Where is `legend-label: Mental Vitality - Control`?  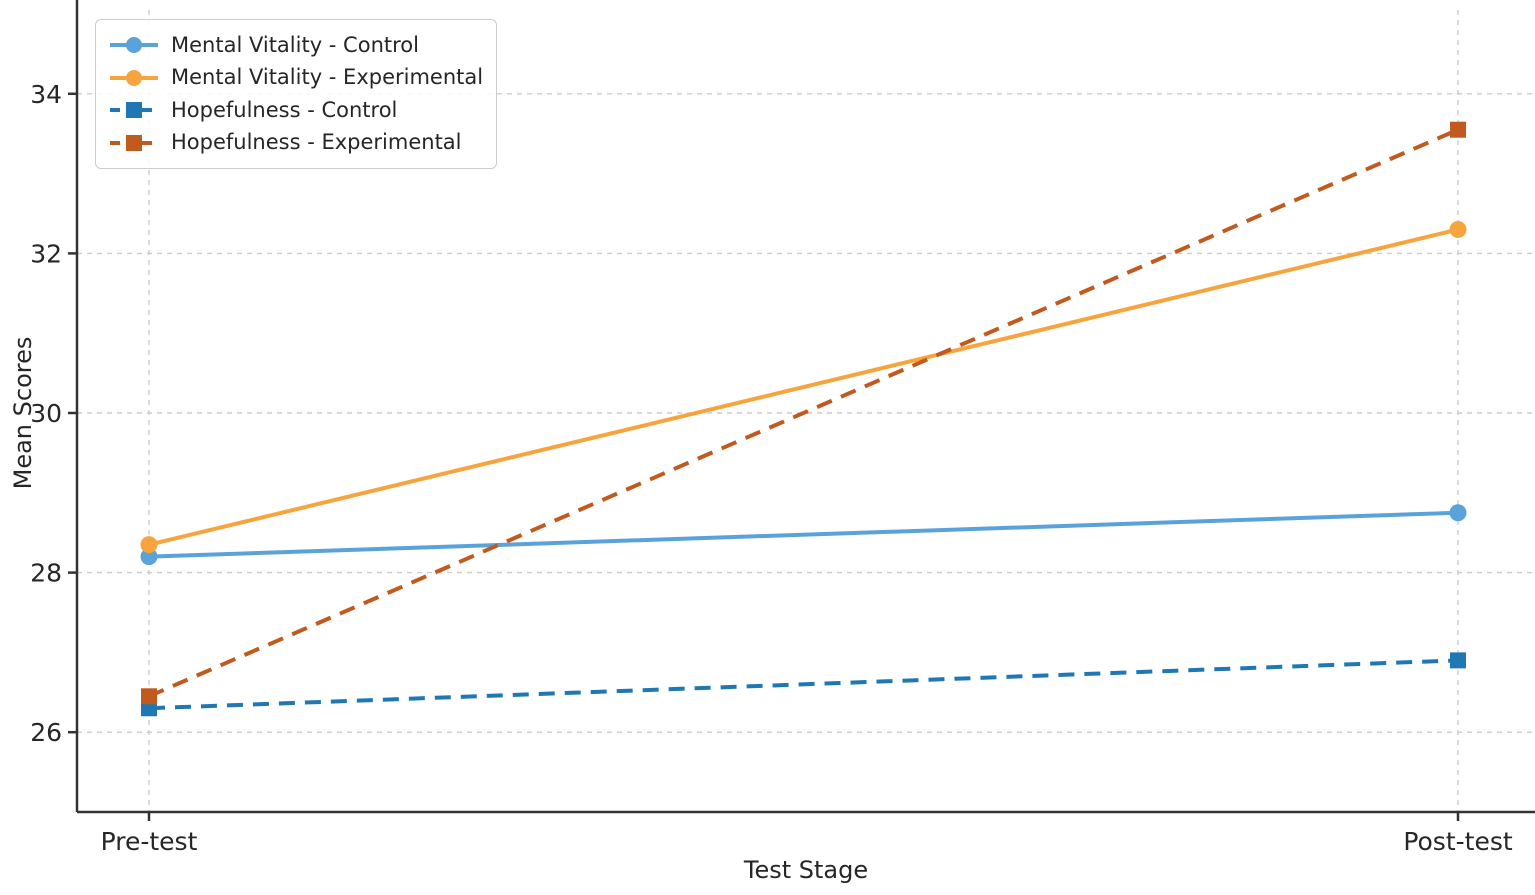
legend-label: Mental Vitality - Control is located at coordinates (295, 44).